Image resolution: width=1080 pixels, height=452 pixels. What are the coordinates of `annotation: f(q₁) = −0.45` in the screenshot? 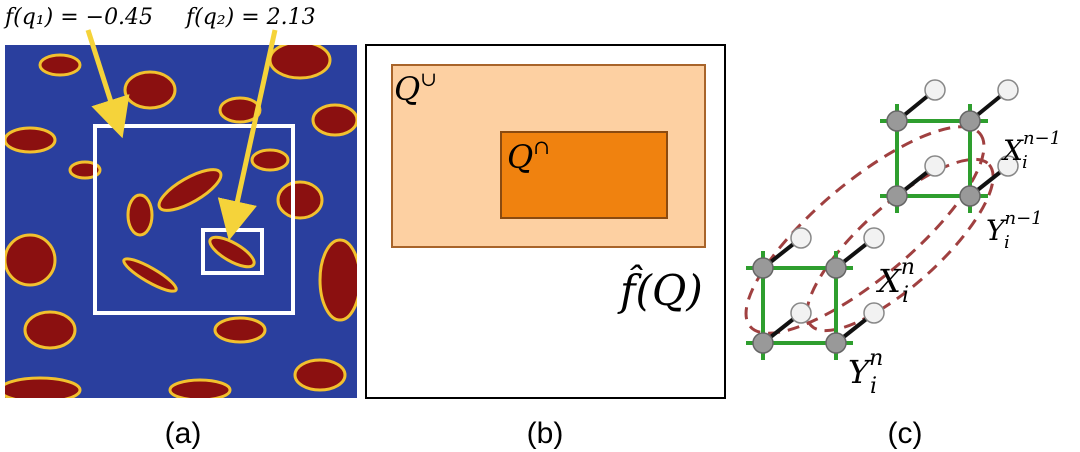 It's located at (78, 17).